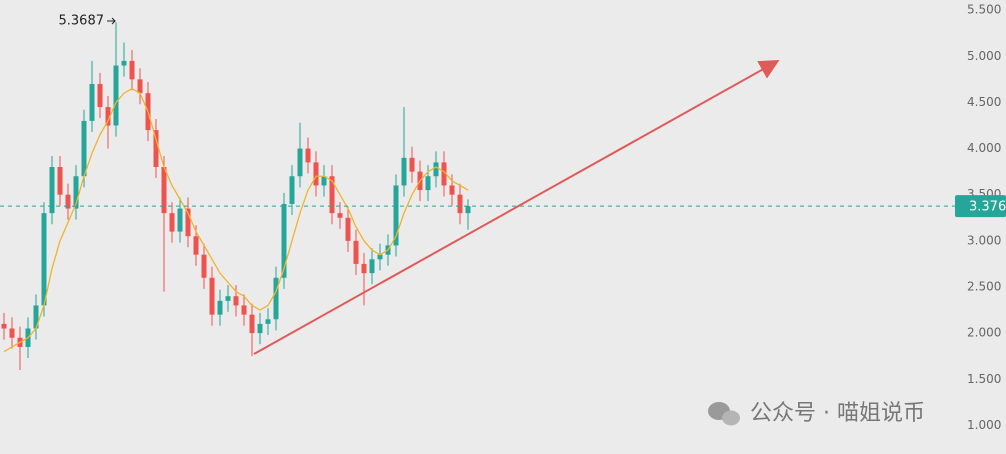 Image resolution: width=1006 pixels, height=454 pixels. I want to click on y-tick-label: 5.000, so click(984, 56).